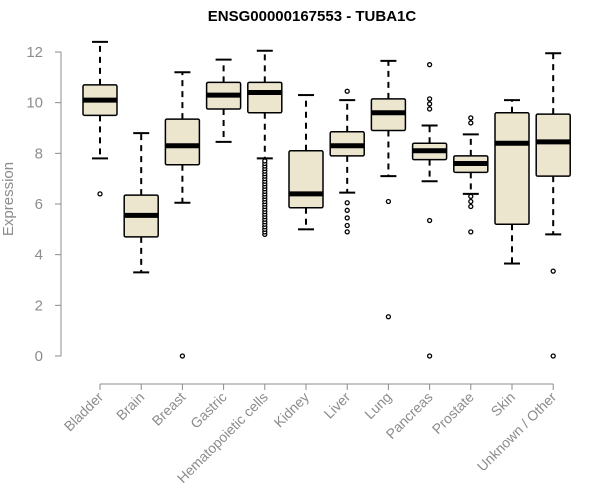 The width and height of the screenshot is (600, 500). I want to click on y-tick-label: 2, so click(39, 305).